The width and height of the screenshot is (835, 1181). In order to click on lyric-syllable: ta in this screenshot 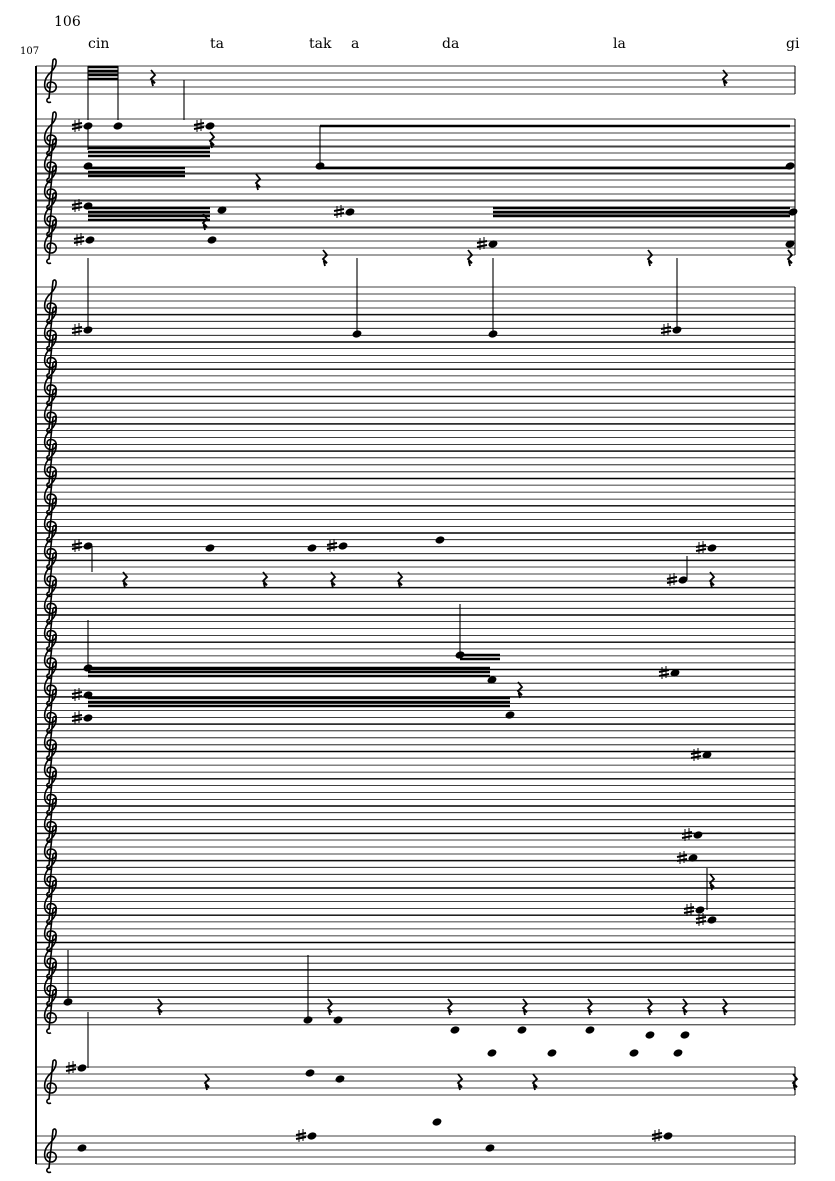, I will do `click(217, 44)`.